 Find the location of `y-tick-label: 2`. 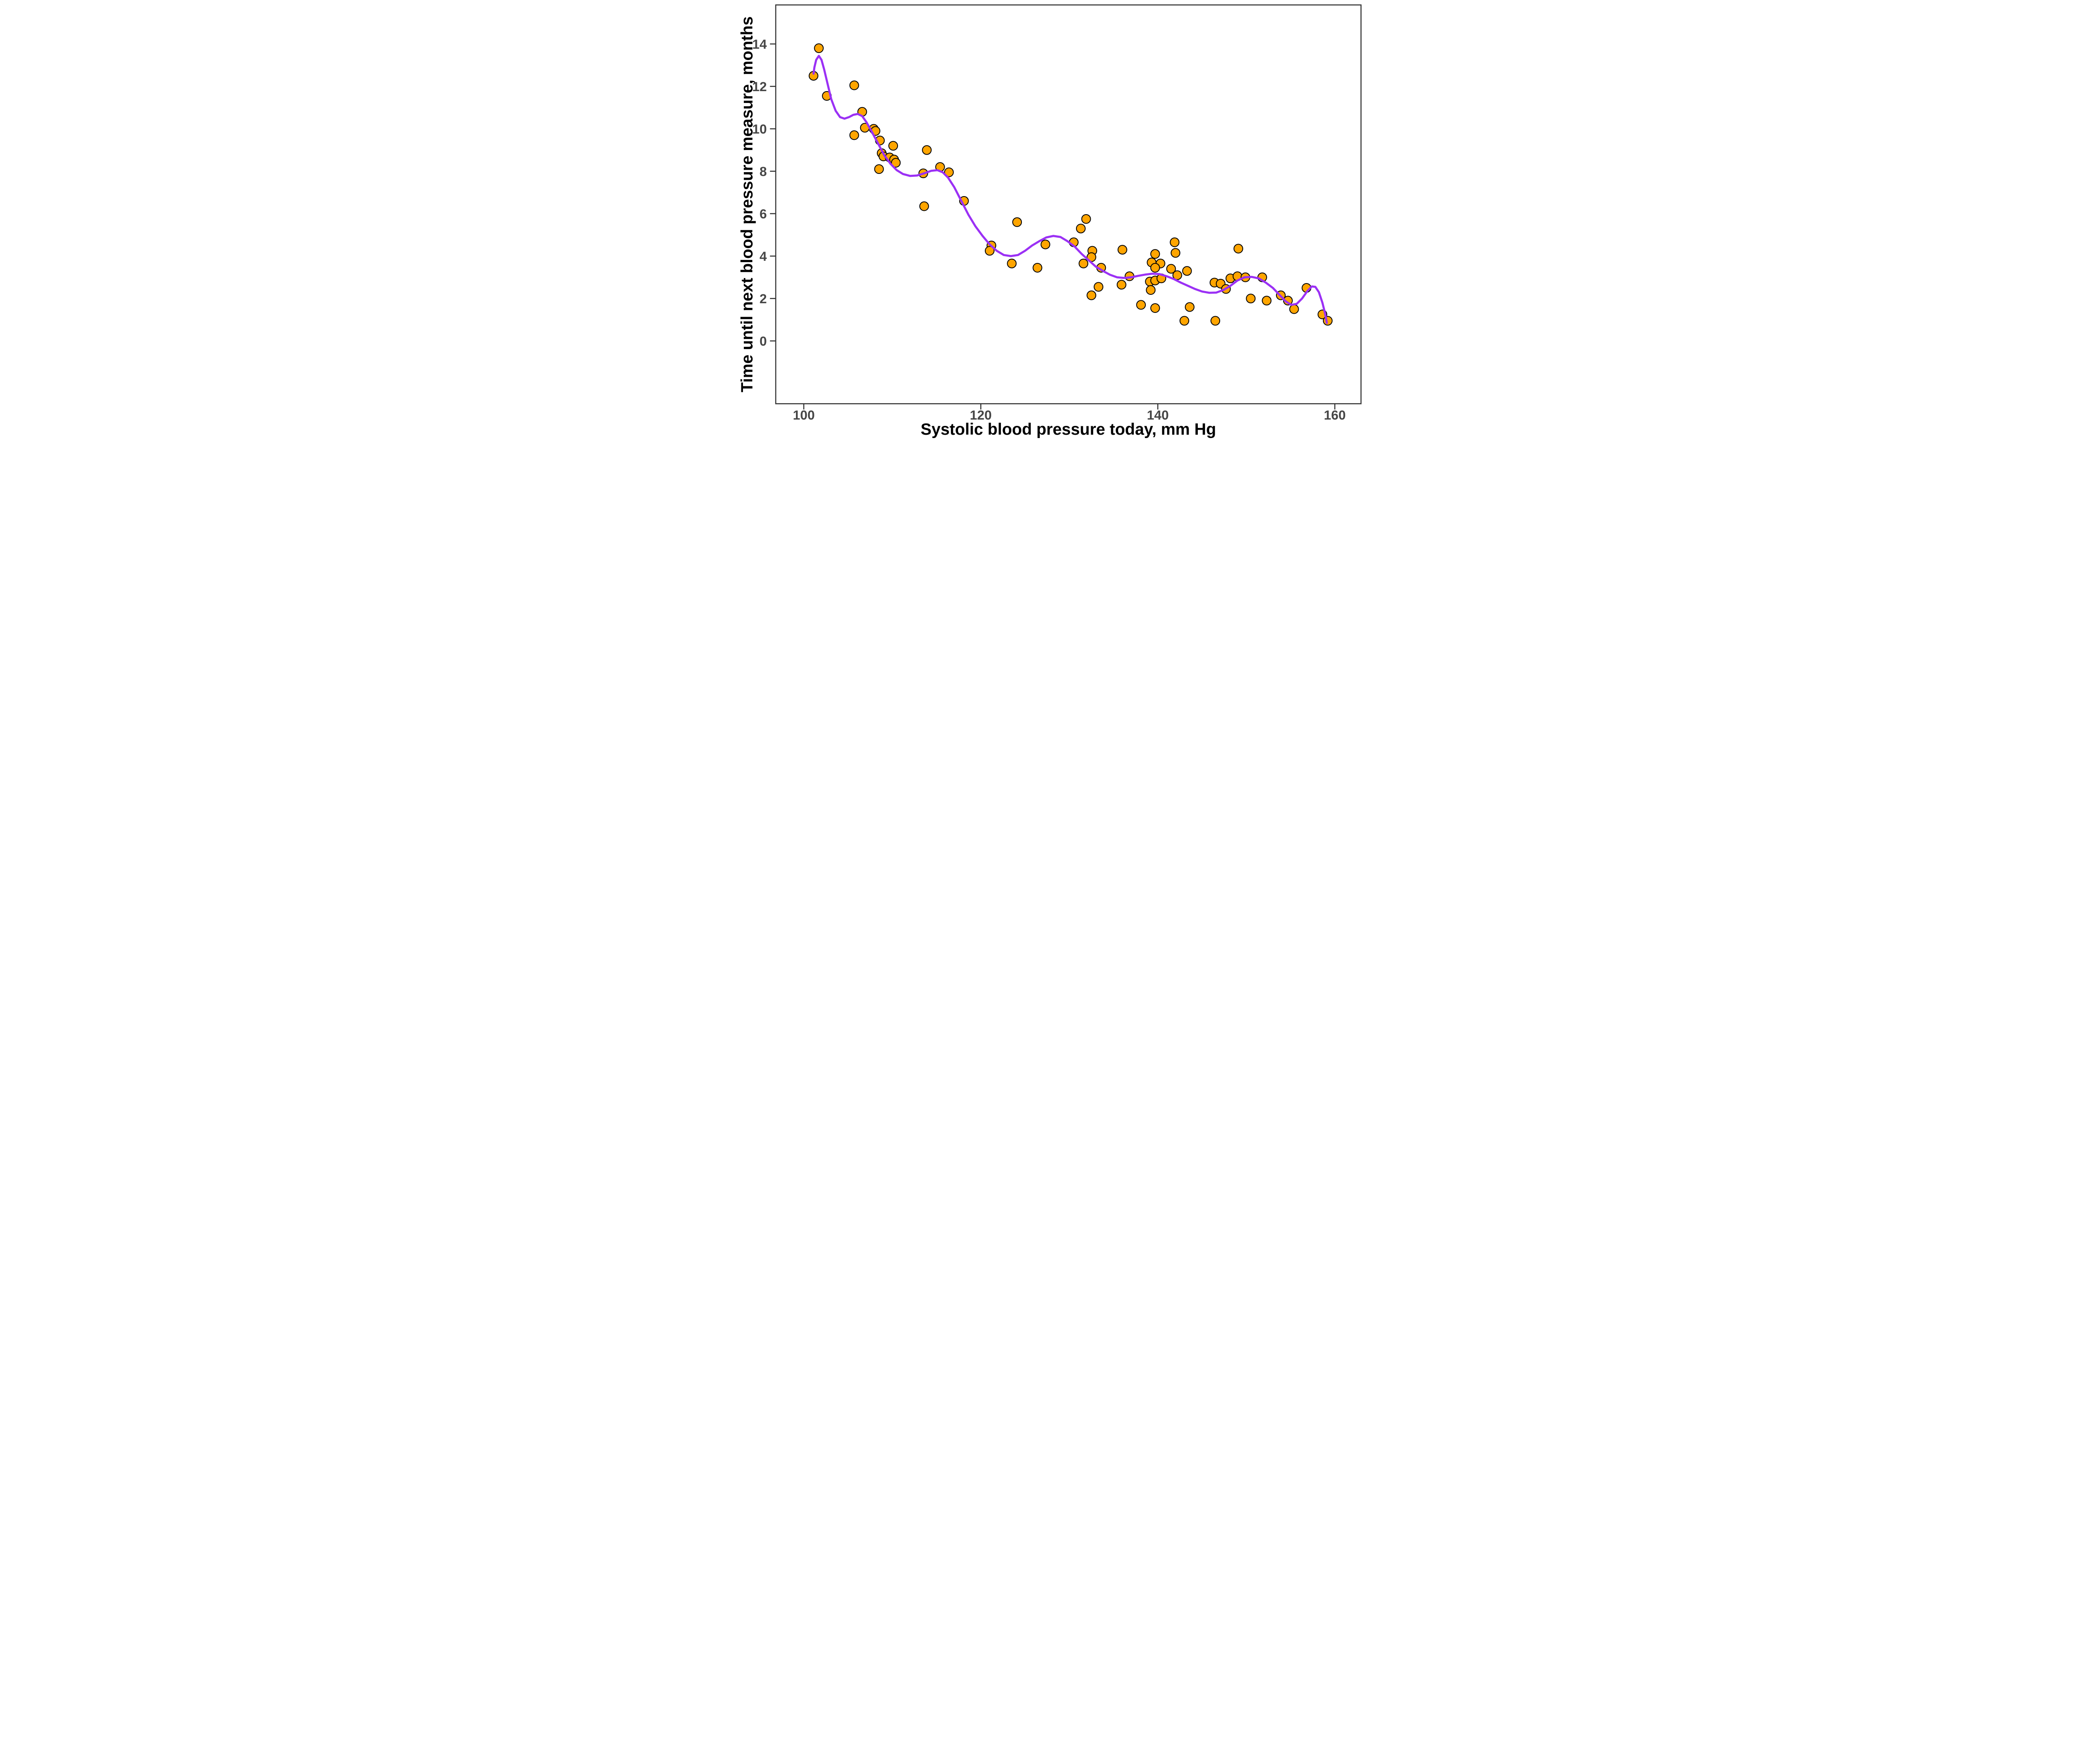

y-tick-label: 2 is located at coordinates (762, 298).